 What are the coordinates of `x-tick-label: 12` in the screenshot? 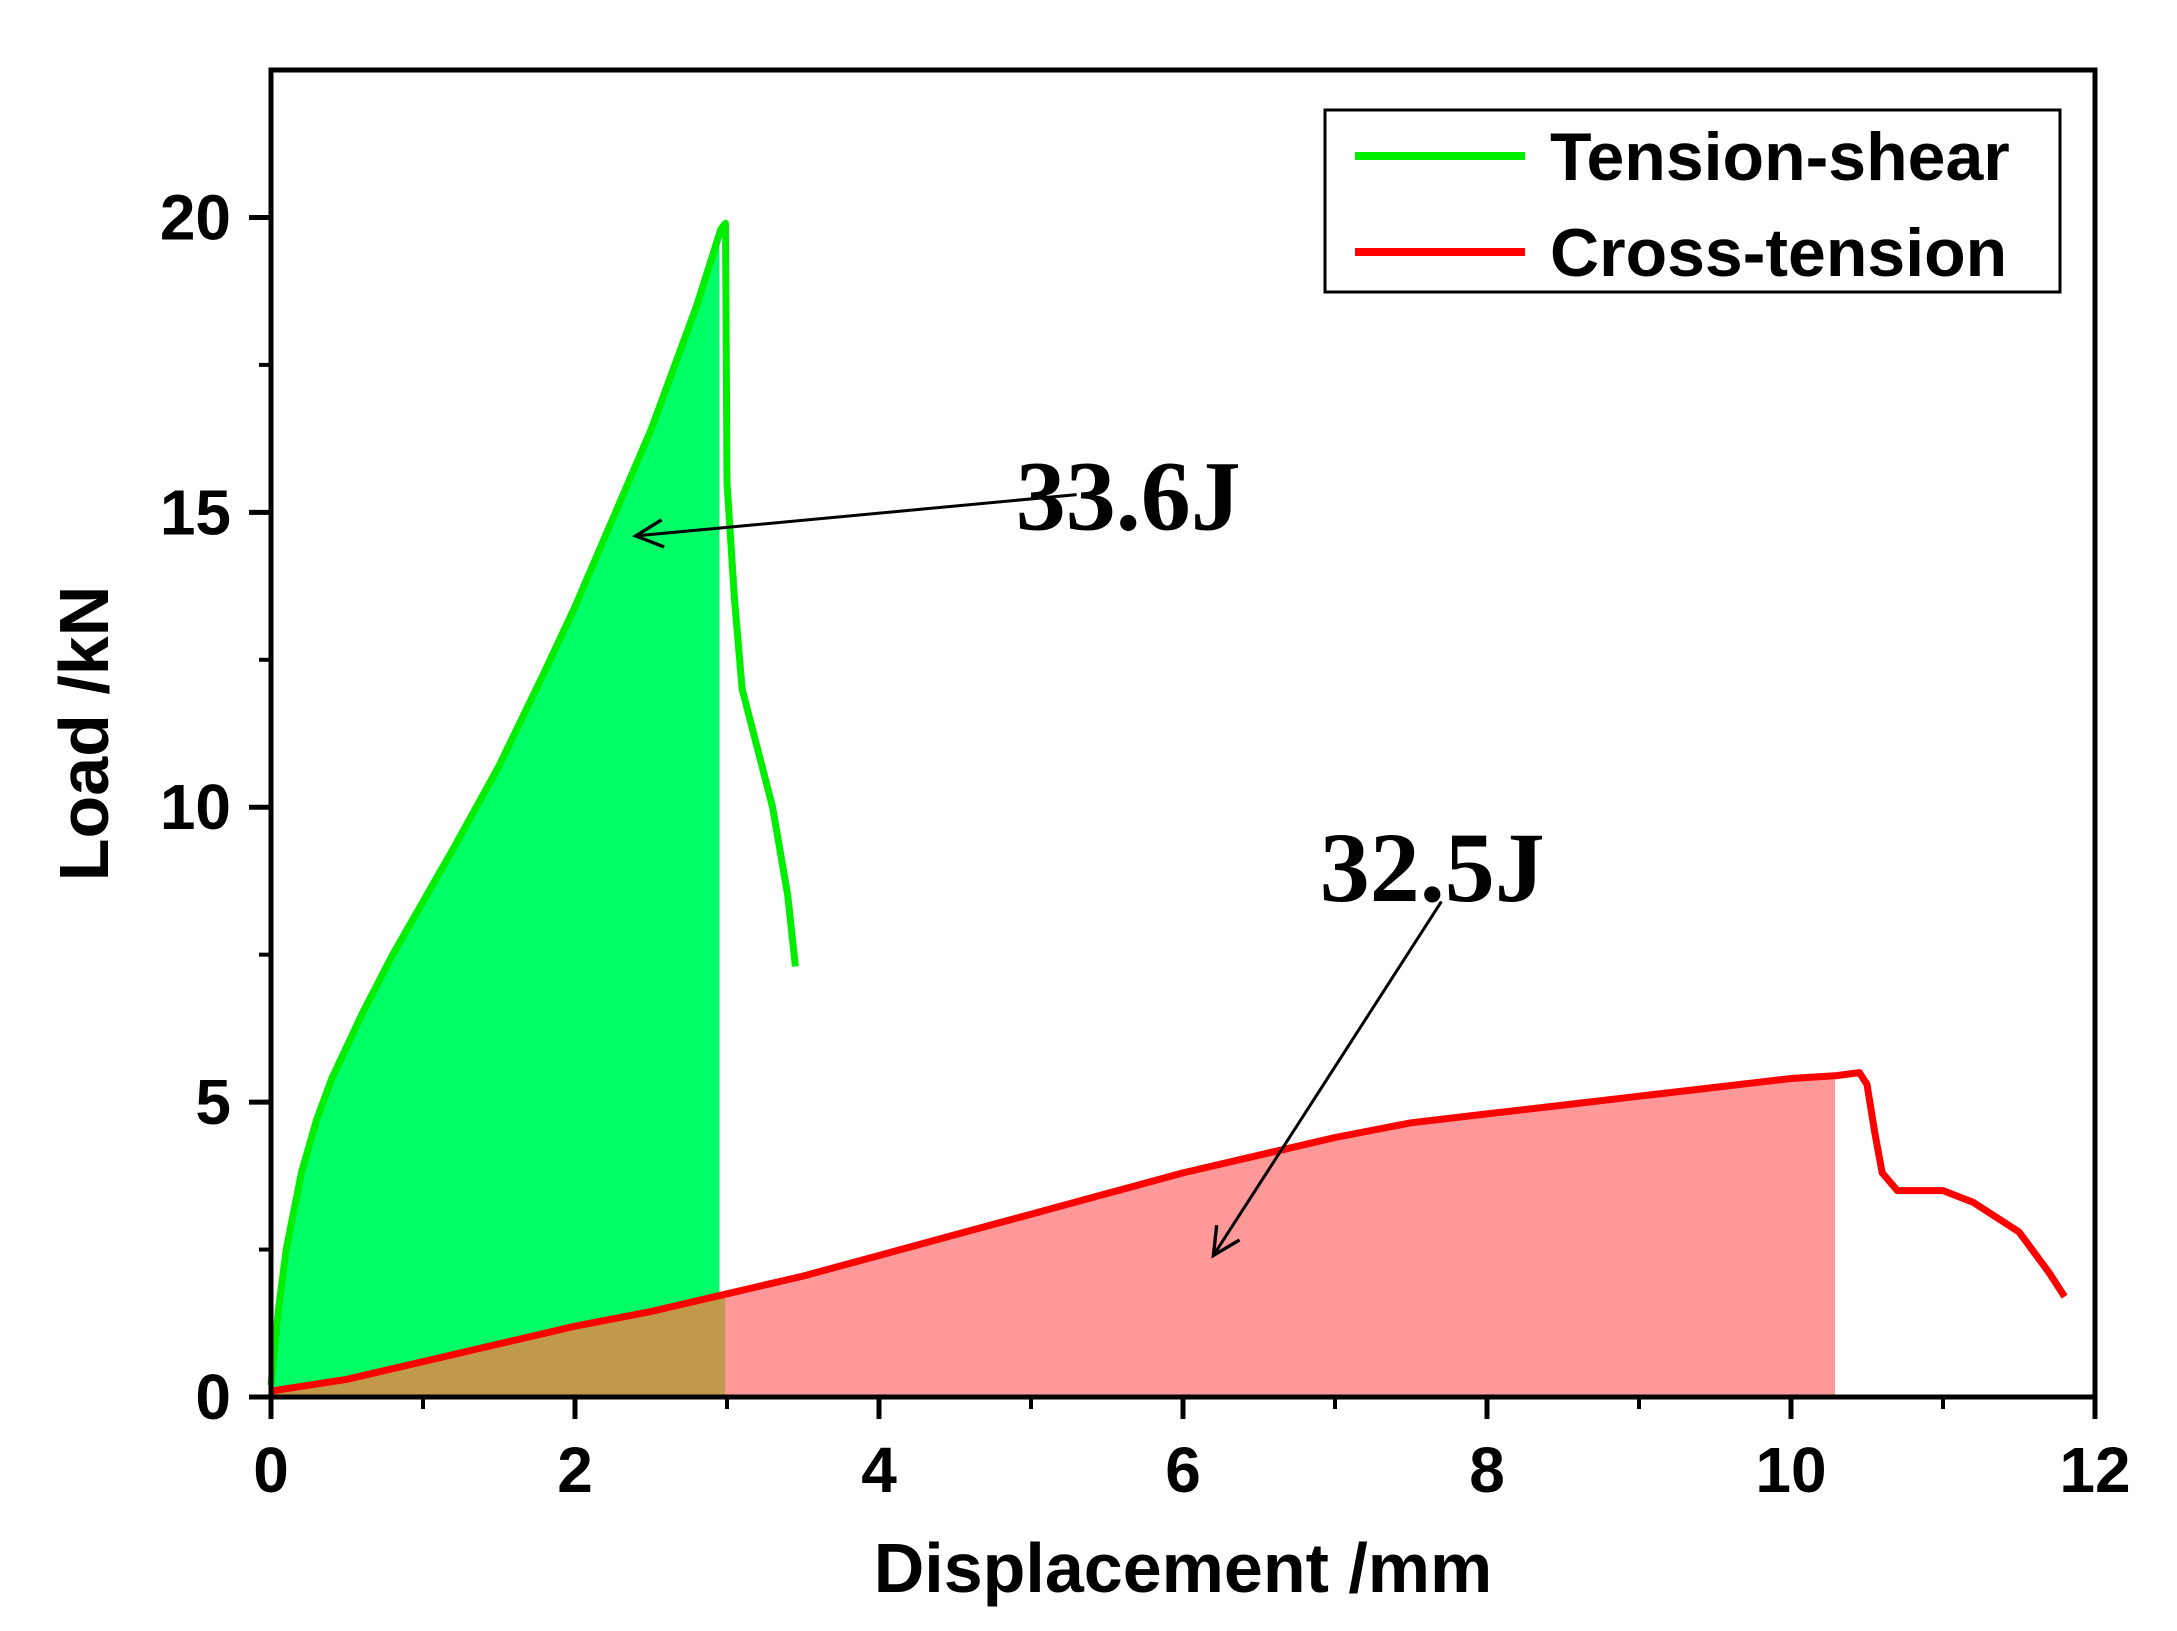 It's located at (2094, 1470).